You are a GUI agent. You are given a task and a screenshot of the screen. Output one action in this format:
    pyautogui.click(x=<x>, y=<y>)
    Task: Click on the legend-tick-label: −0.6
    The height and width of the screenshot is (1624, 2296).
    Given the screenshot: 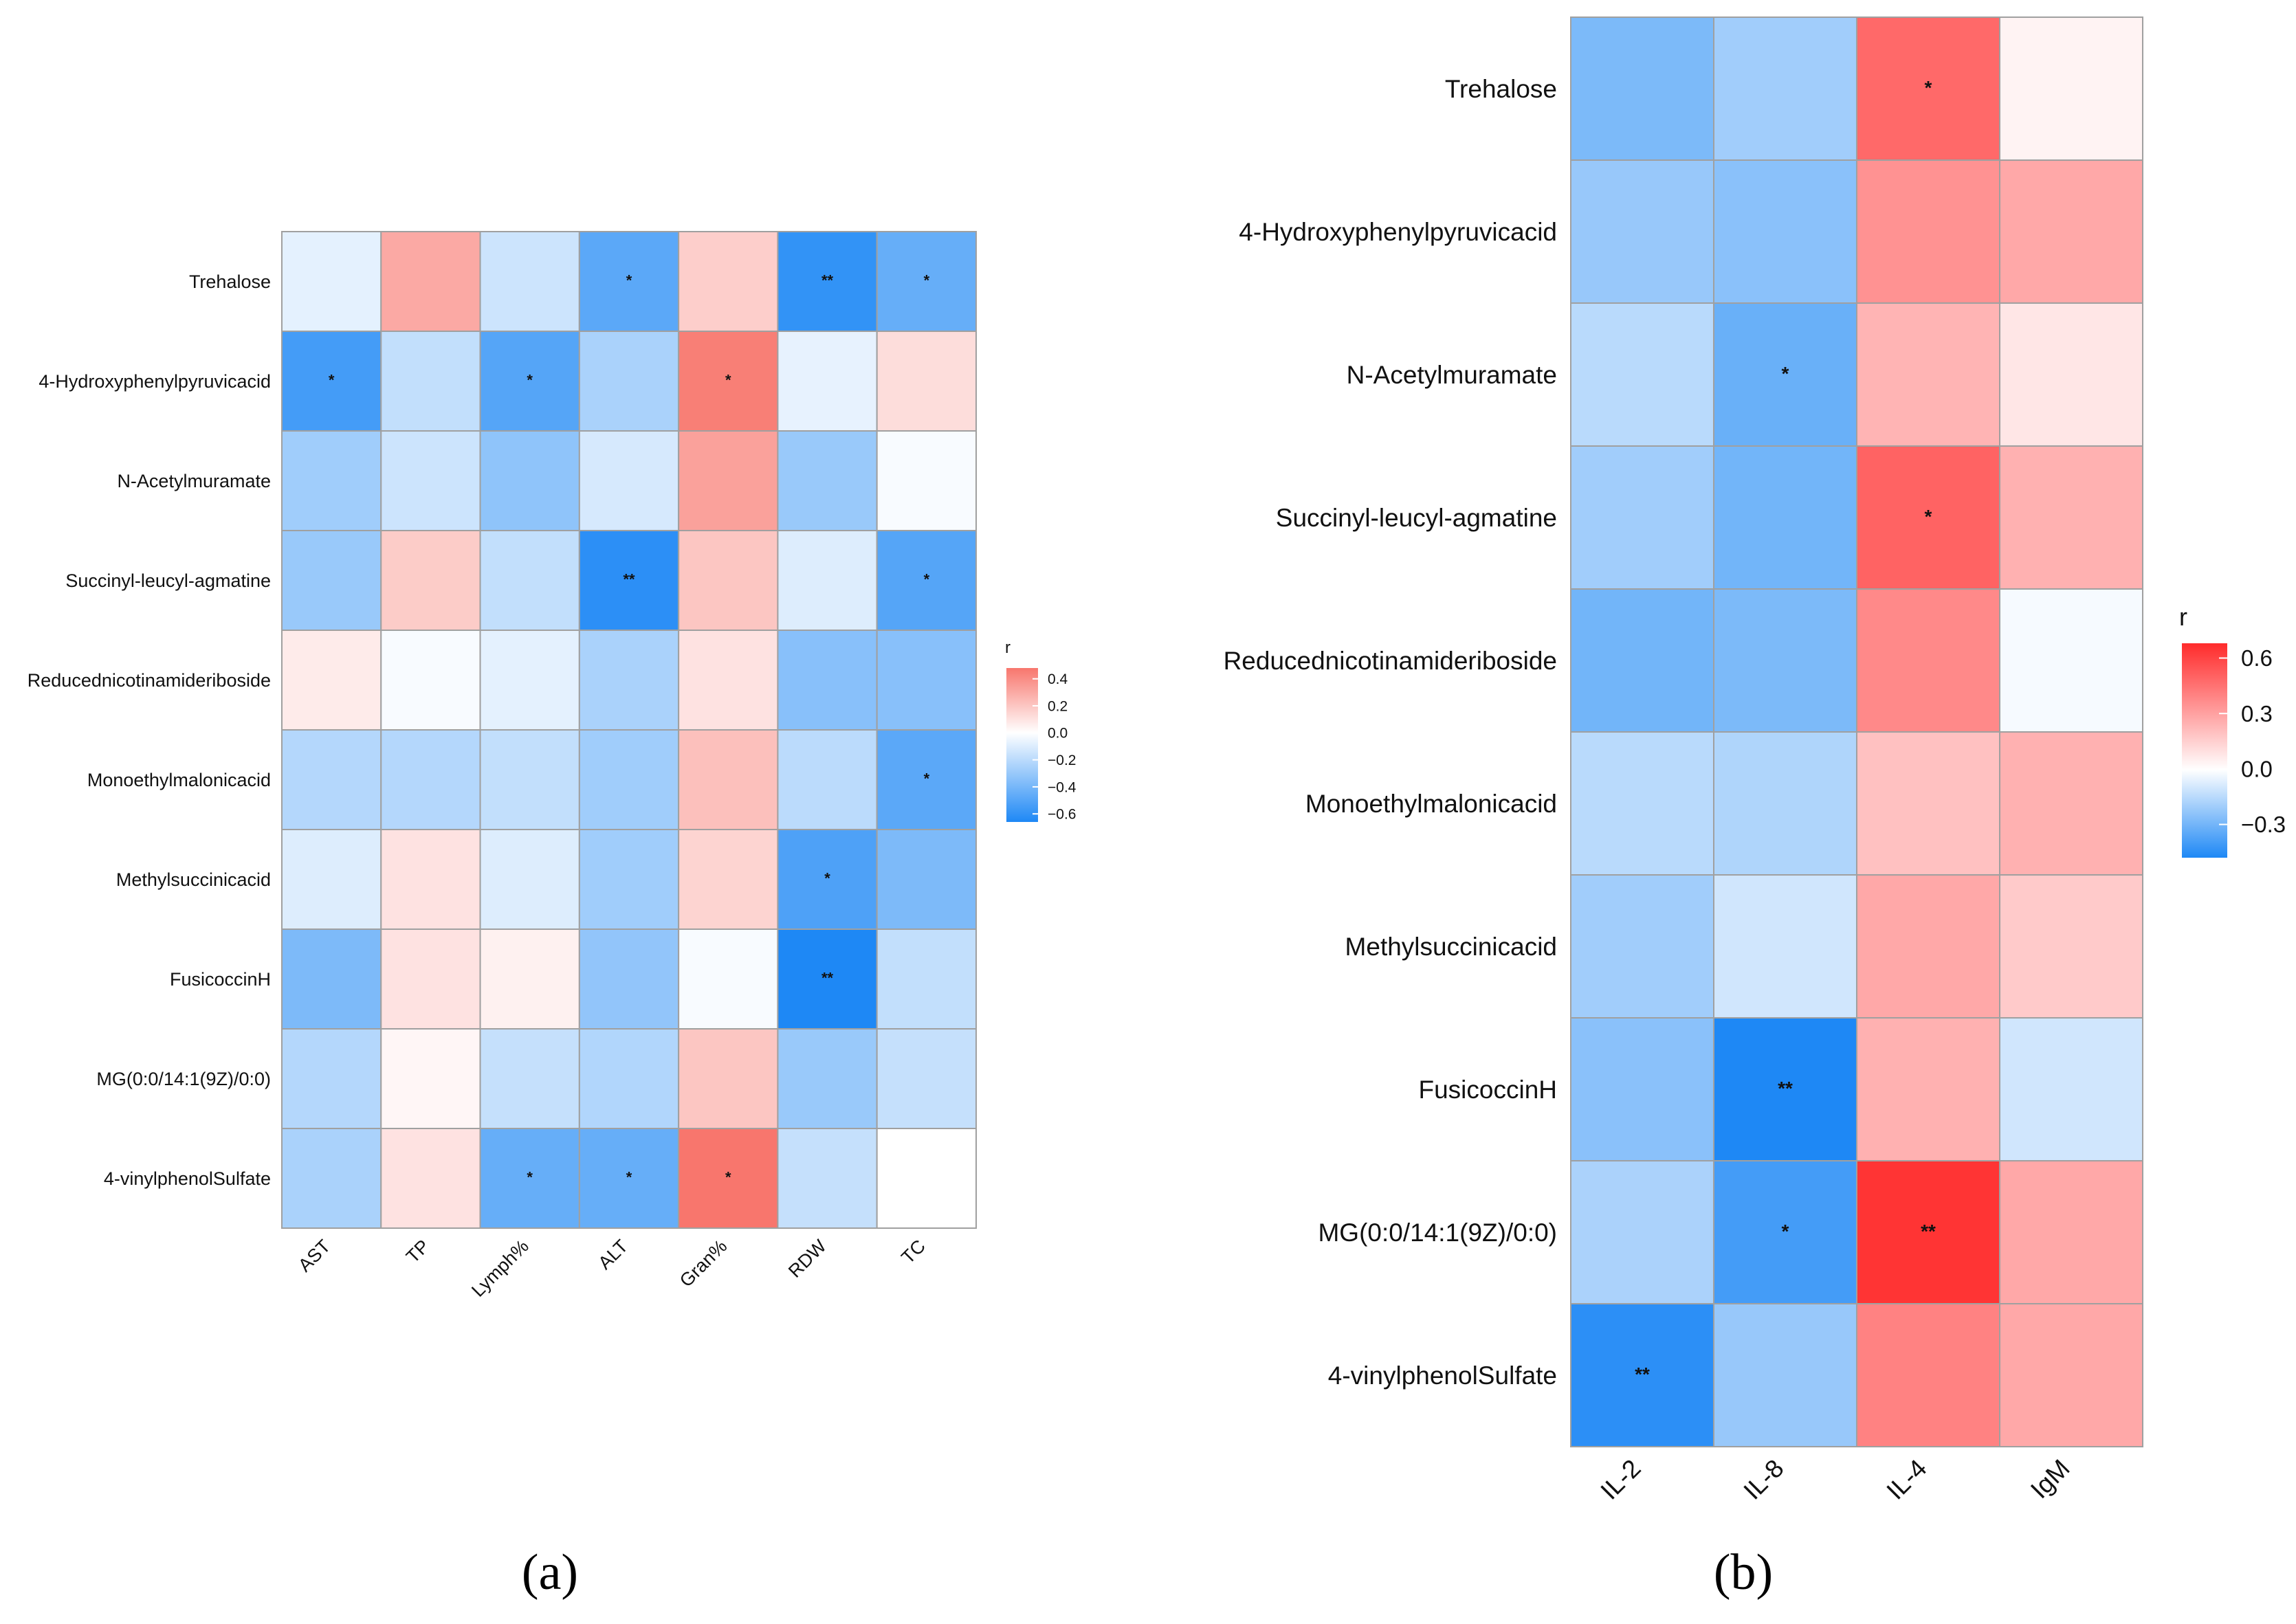 What is the action you would take?
    pyautogui.click(x=1062, y=815)
    